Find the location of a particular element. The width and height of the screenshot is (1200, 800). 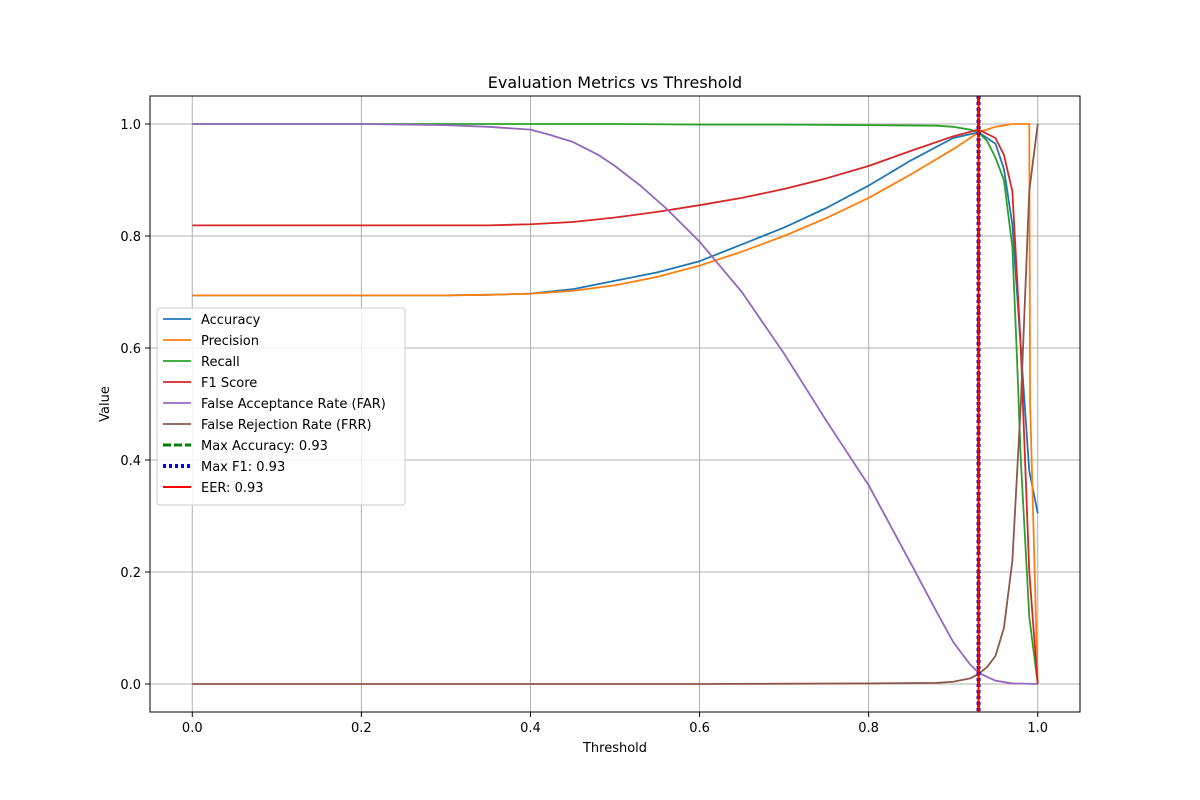

chart-title: Evaluation Metrics vs Threshold is located at coordinates (615, 82).